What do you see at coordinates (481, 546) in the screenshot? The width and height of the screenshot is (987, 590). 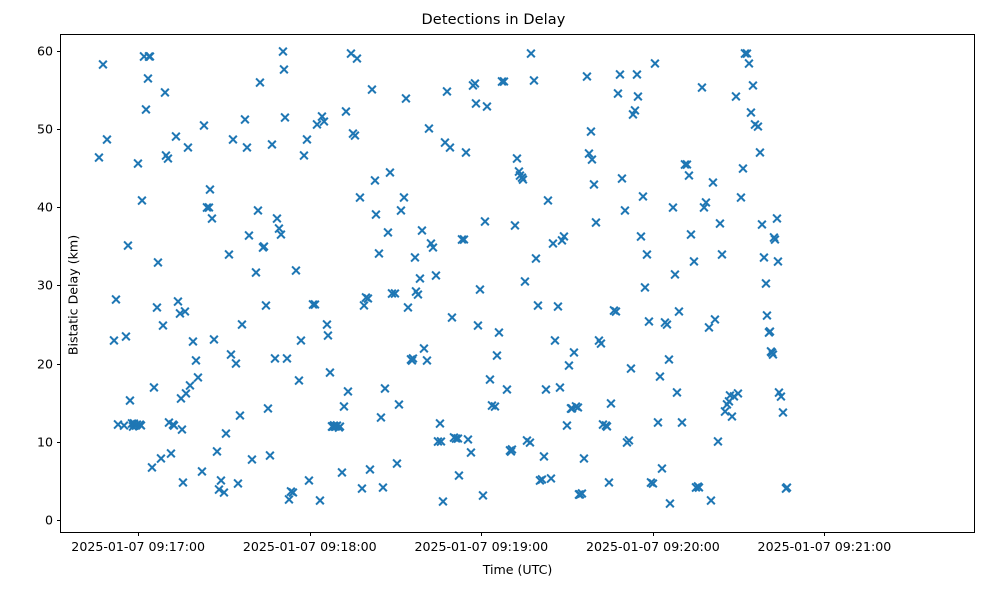 I see `x-tick-label: 2025-01-07 09:19:00` at bounding box center [481, 546].